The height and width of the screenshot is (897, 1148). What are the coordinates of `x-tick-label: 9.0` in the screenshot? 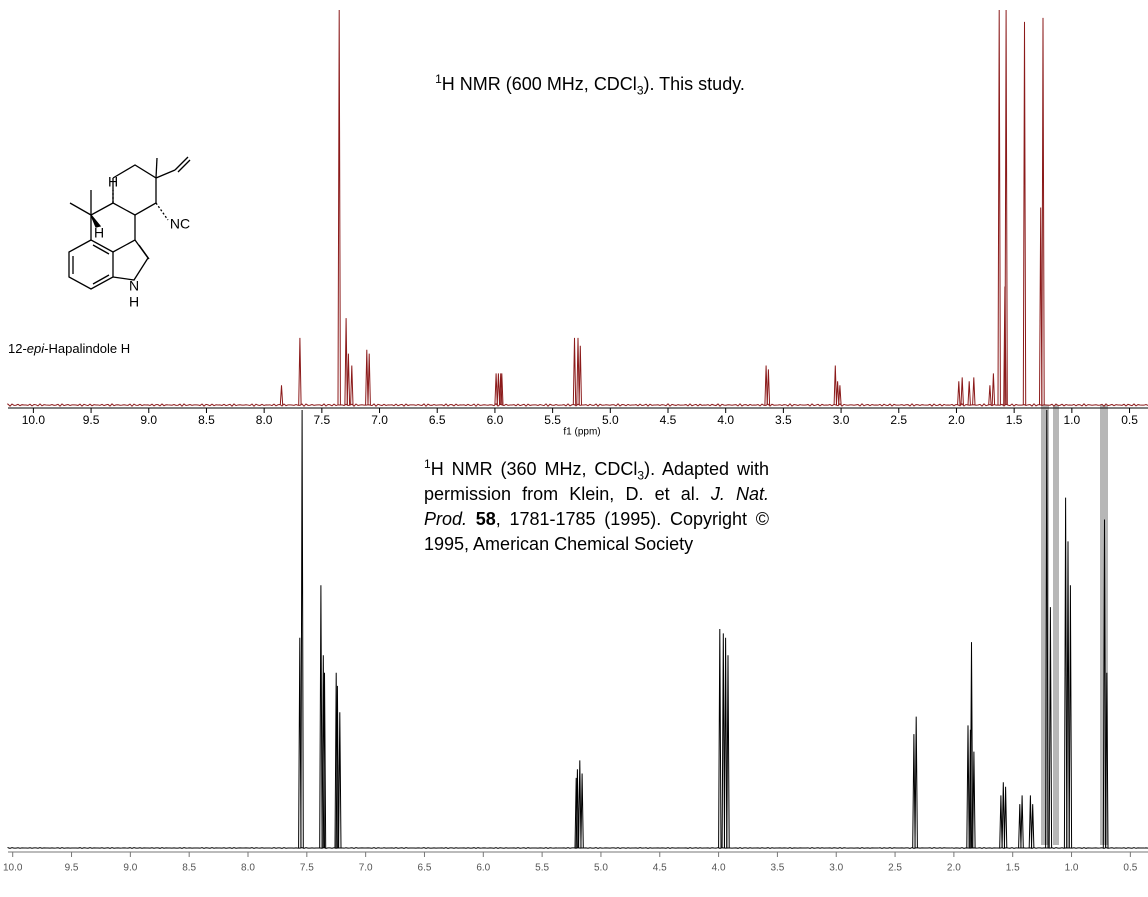 It's located at (130, 868).